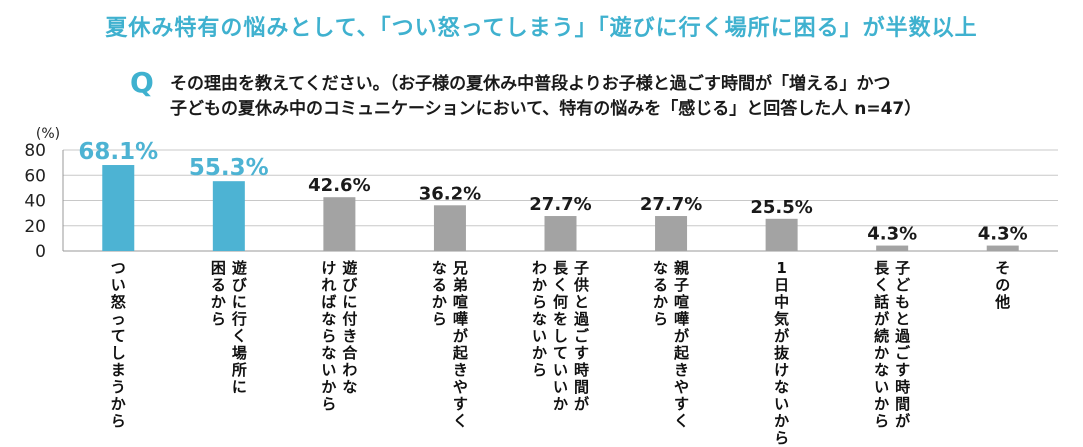 Image resolution: width=1083 pixels, height=447 pixels. I want to click on data-label: 42.6%, so click(339, 185).